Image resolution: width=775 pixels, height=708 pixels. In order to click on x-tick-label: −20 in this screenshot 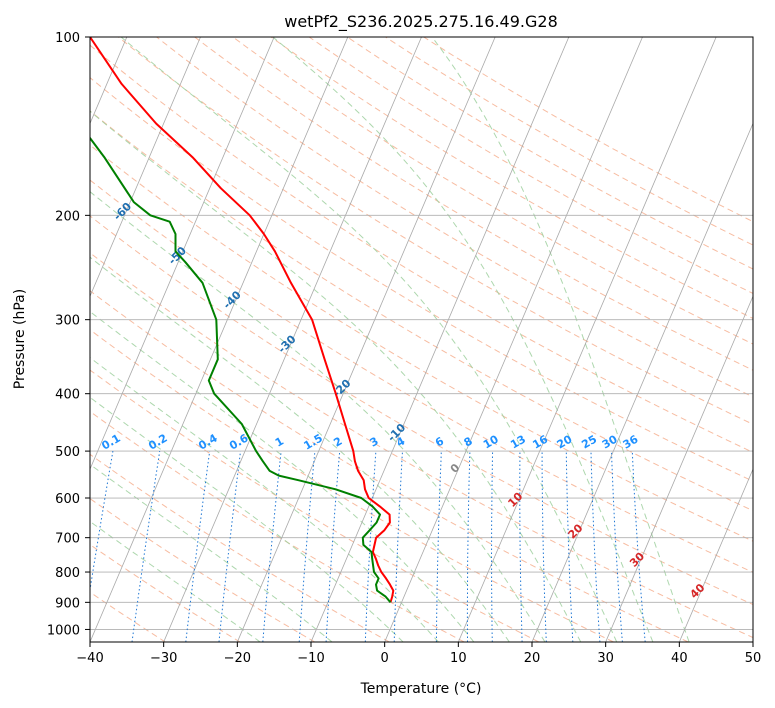, I will do `click(237, 658)`.